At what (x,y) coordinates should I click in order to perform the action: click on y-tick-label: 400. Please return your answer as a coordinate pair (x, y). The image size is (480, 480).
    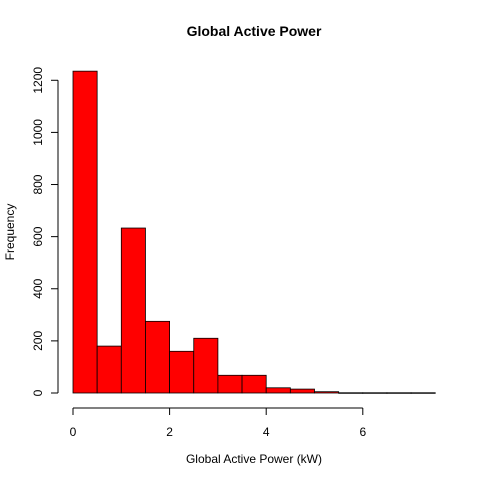
    Looking at the image, I should click on (38, 288).